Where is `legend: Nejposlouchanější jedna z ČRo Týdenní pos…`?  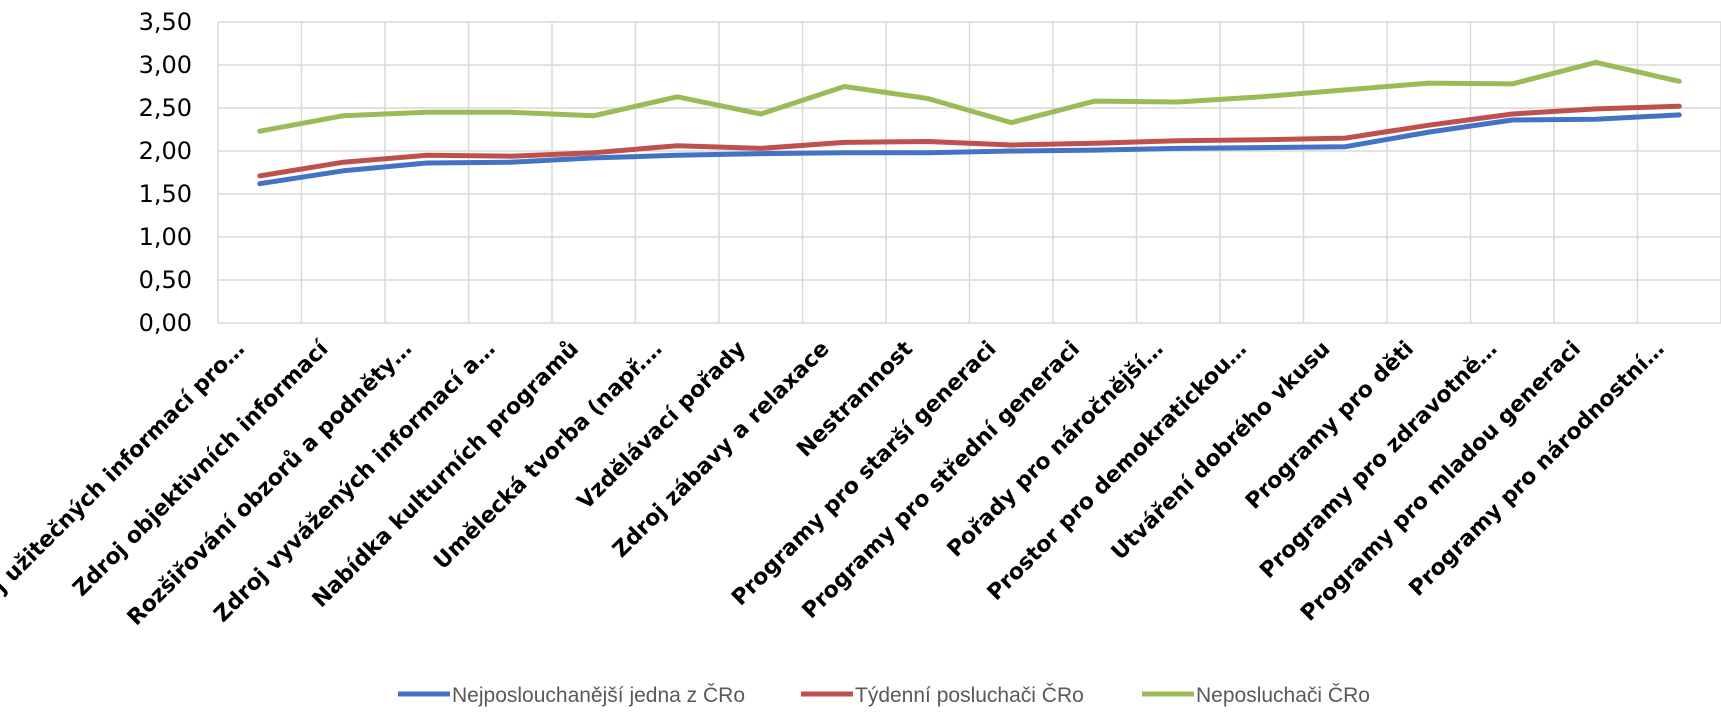
legend: Nejposlouchanější jedna z ČRo Týdenní pos… is located at coordinates (884, 695).